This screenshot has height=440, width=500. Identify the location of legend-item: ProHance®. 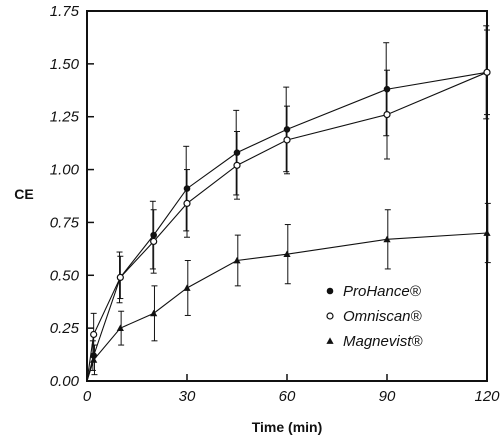
(374, 291).